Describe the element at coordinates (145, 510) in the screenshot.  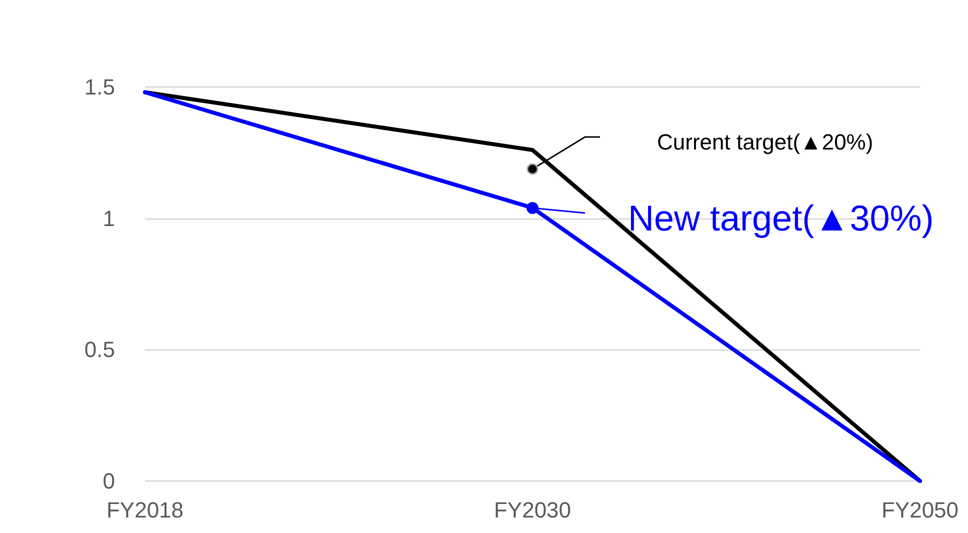
I see `x-tick-label: FY2018` at that location.